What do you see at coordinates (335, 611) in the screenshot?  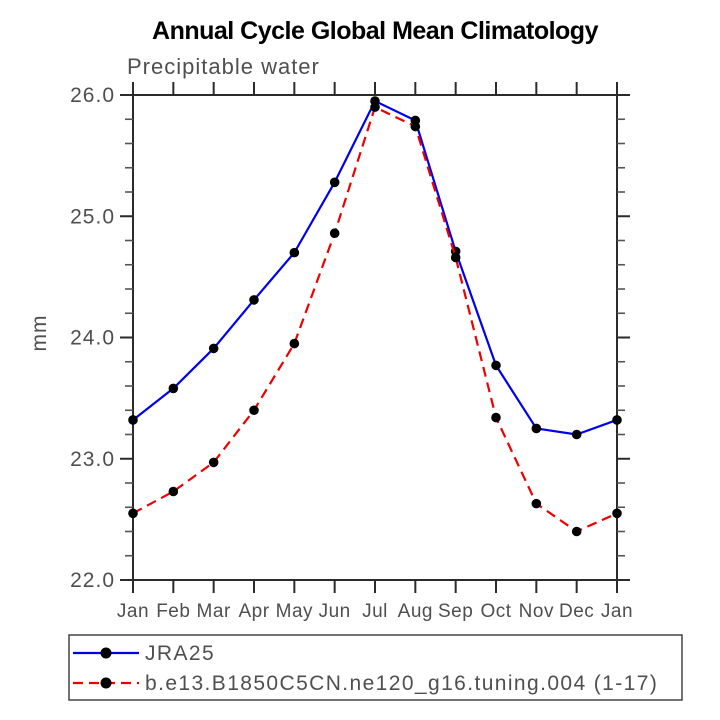 I see `x-tick-label: Jun` at bounding box center [335, 611].